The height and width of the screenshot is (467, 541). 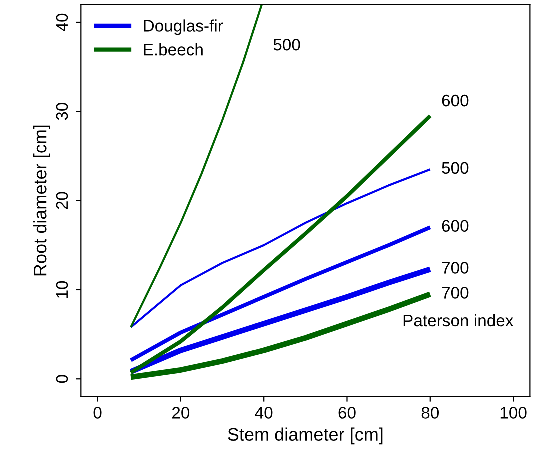 What do you see at coordinates (42, 201) in the screenshot?
I see `y-axis-title: Root diameter [cm]` at bounding box center [42, 201].